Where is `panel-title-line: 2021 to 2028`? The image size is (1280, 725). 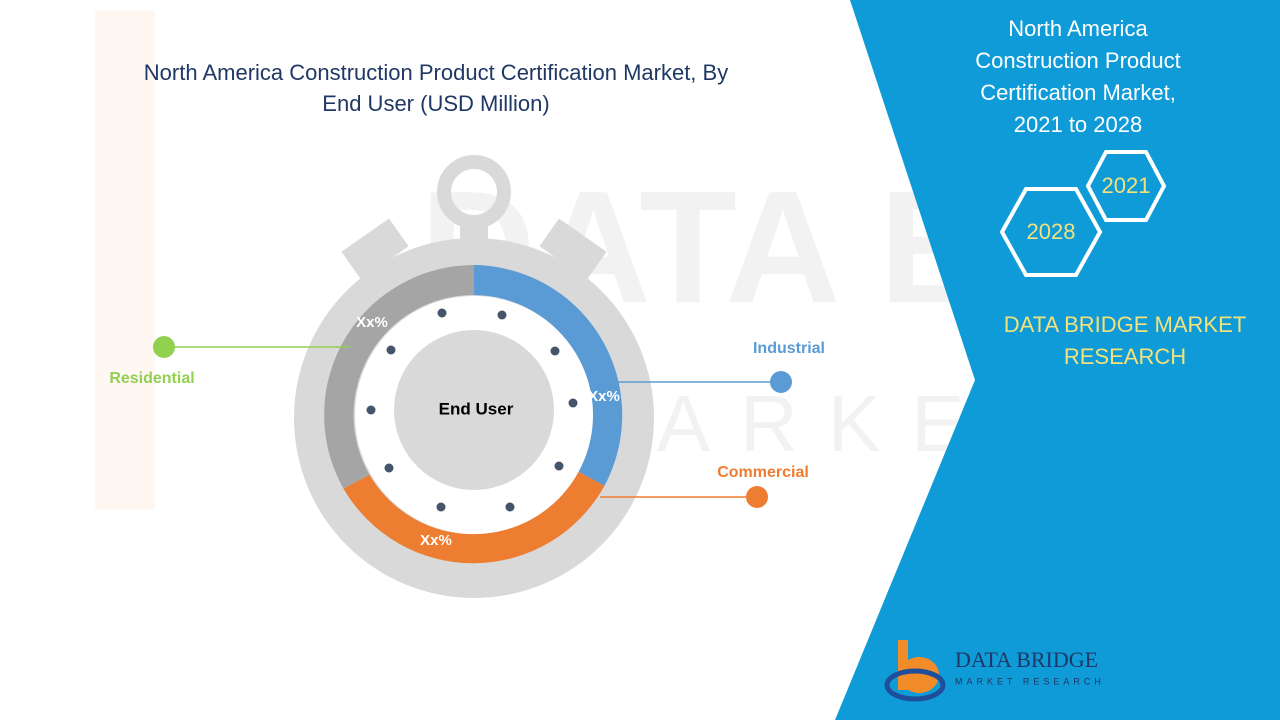
panel-title-line: 2021 to 2028 is located at coordinates (1078, 124).